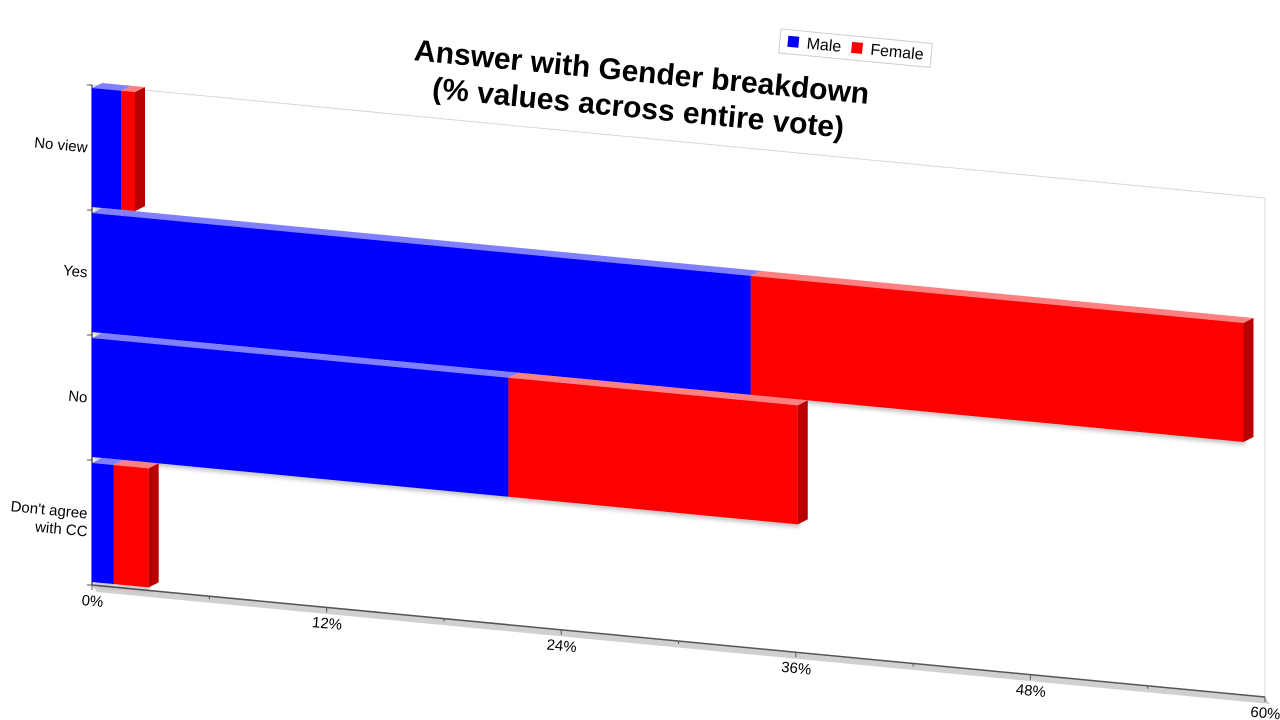 This screenshot has width=1280, height=720. What do you see at coordinates (92, 601) in the screenshot?
I see `x-tick-label: 0%` at bounding box center [92, 601].